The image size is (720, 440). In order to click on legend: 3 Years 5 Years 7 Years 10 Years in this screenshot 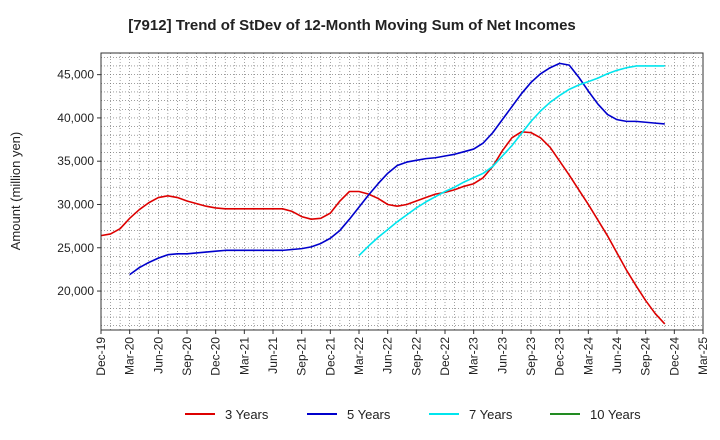, I will do `click(413, 414)`.